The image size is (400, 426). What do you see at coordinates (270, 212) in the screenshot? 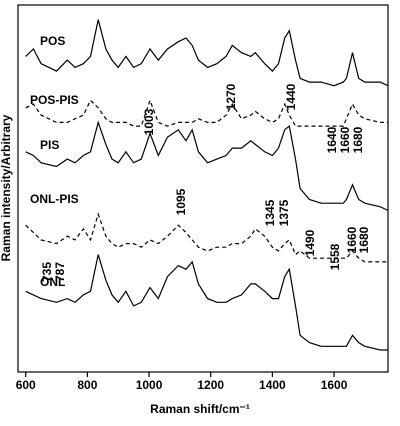
I see `peak-annotation: 1345` at bounding box center [270, 212].